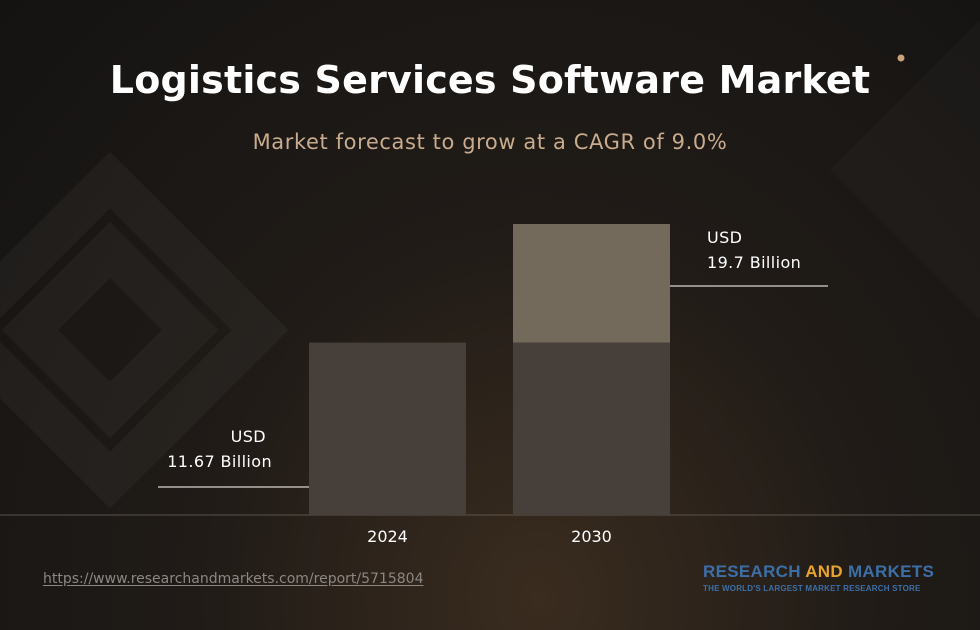 This screenshot has height=630, width=980. Describe the element at coordinates (591, 428) in the screenshot. I see `bar-2030-base` at that location.